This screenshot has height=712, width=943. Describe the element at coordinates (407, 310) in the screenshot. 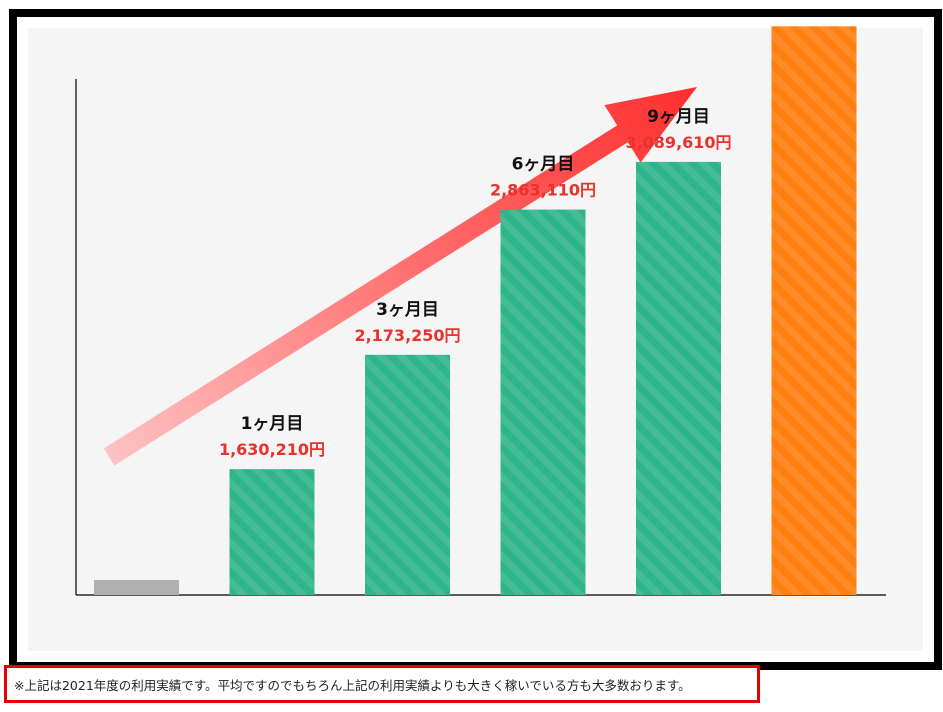

I see `category-label: 3ヶ月目` at that location.